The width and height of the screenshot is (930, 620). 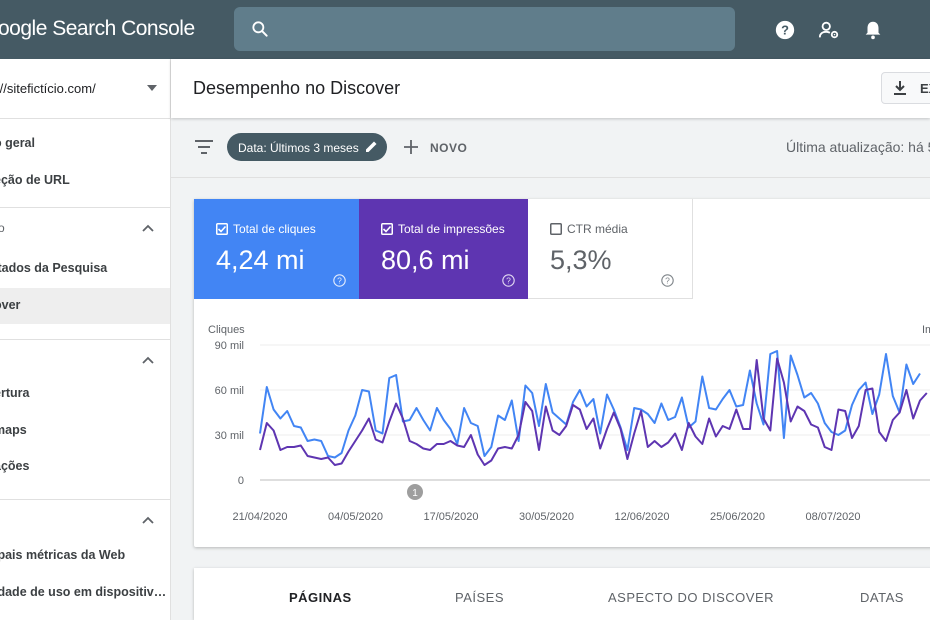 I want to click on notifications-icon, so click(x=873, y=30).